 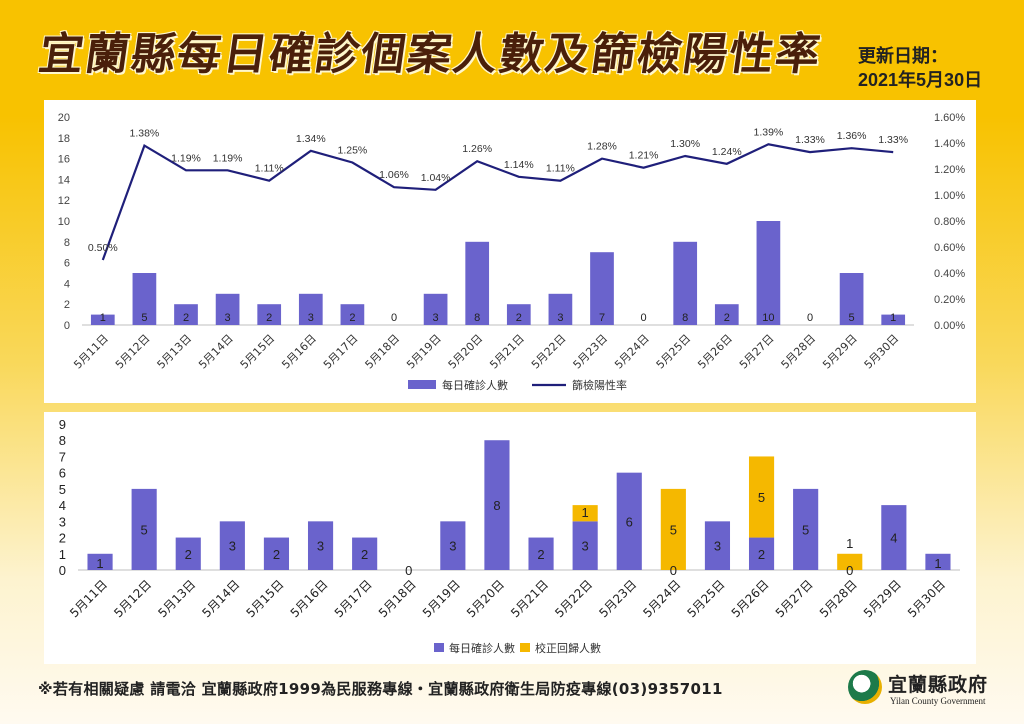 I want to click on x-tick-label: 5月20日, so click(x=466, y=352).